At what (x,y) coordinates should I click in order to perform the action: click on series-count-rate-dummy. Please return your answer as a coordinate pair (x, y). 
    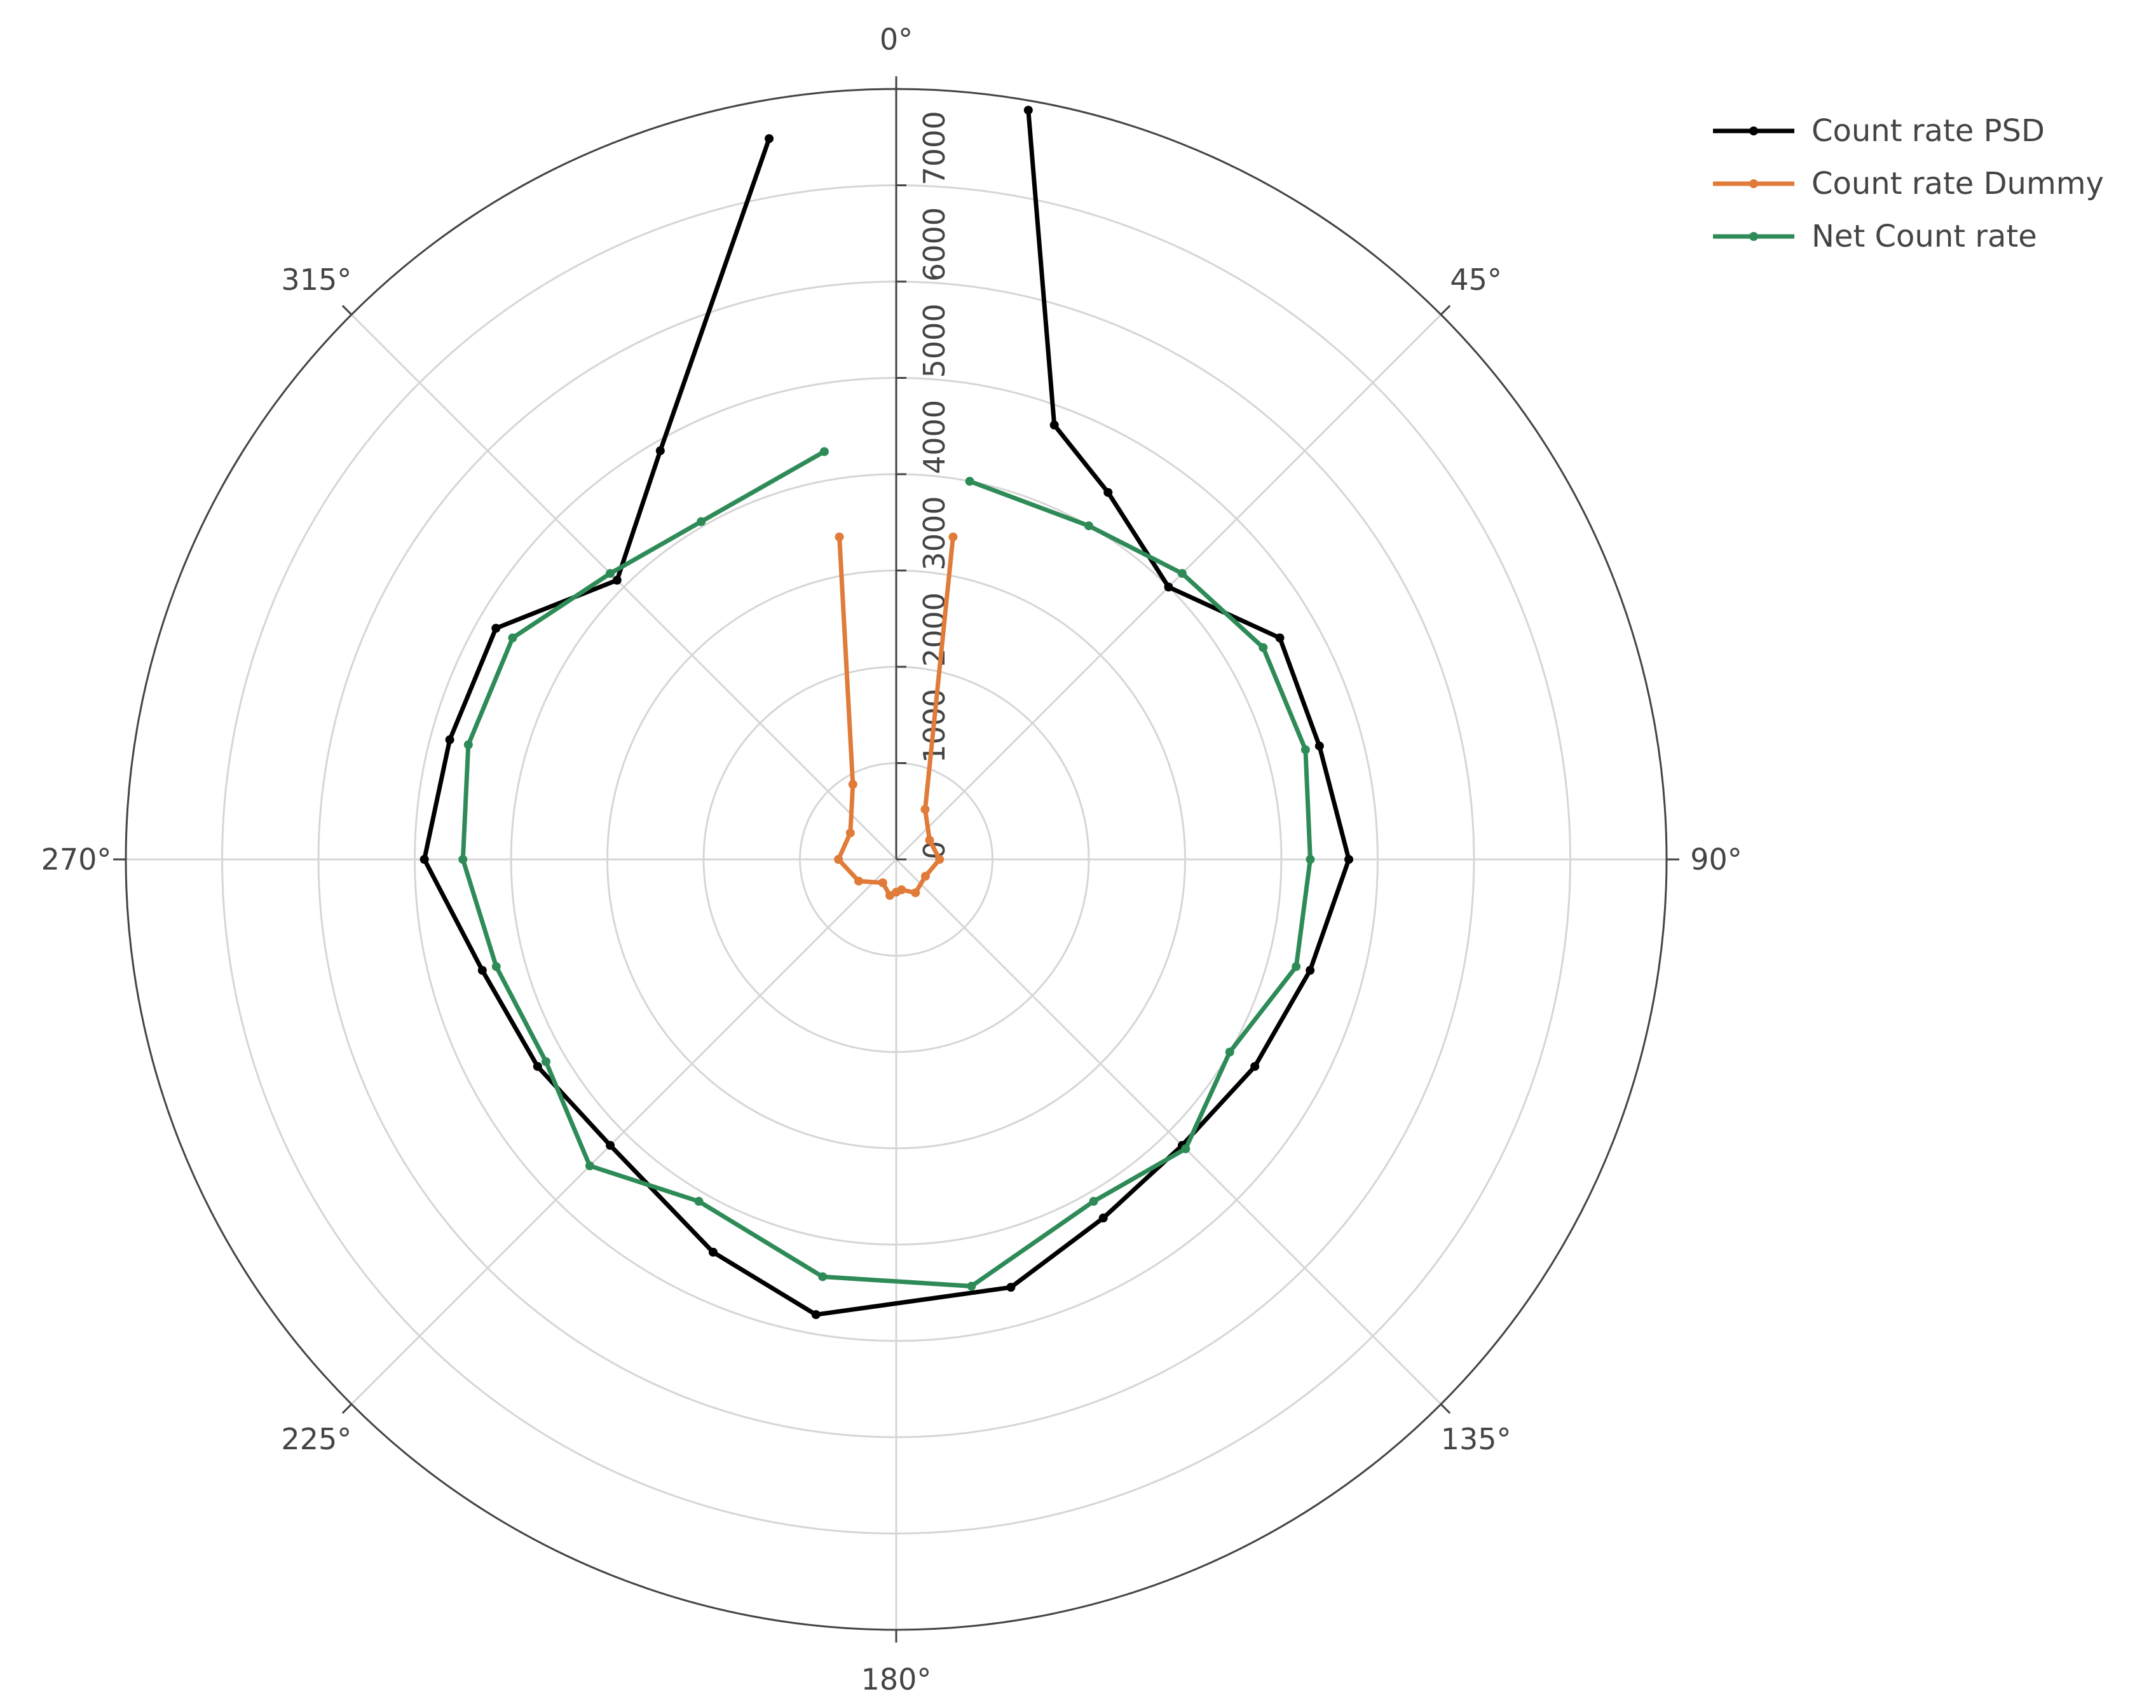
    Looking at the image, I should click on (896, 716).